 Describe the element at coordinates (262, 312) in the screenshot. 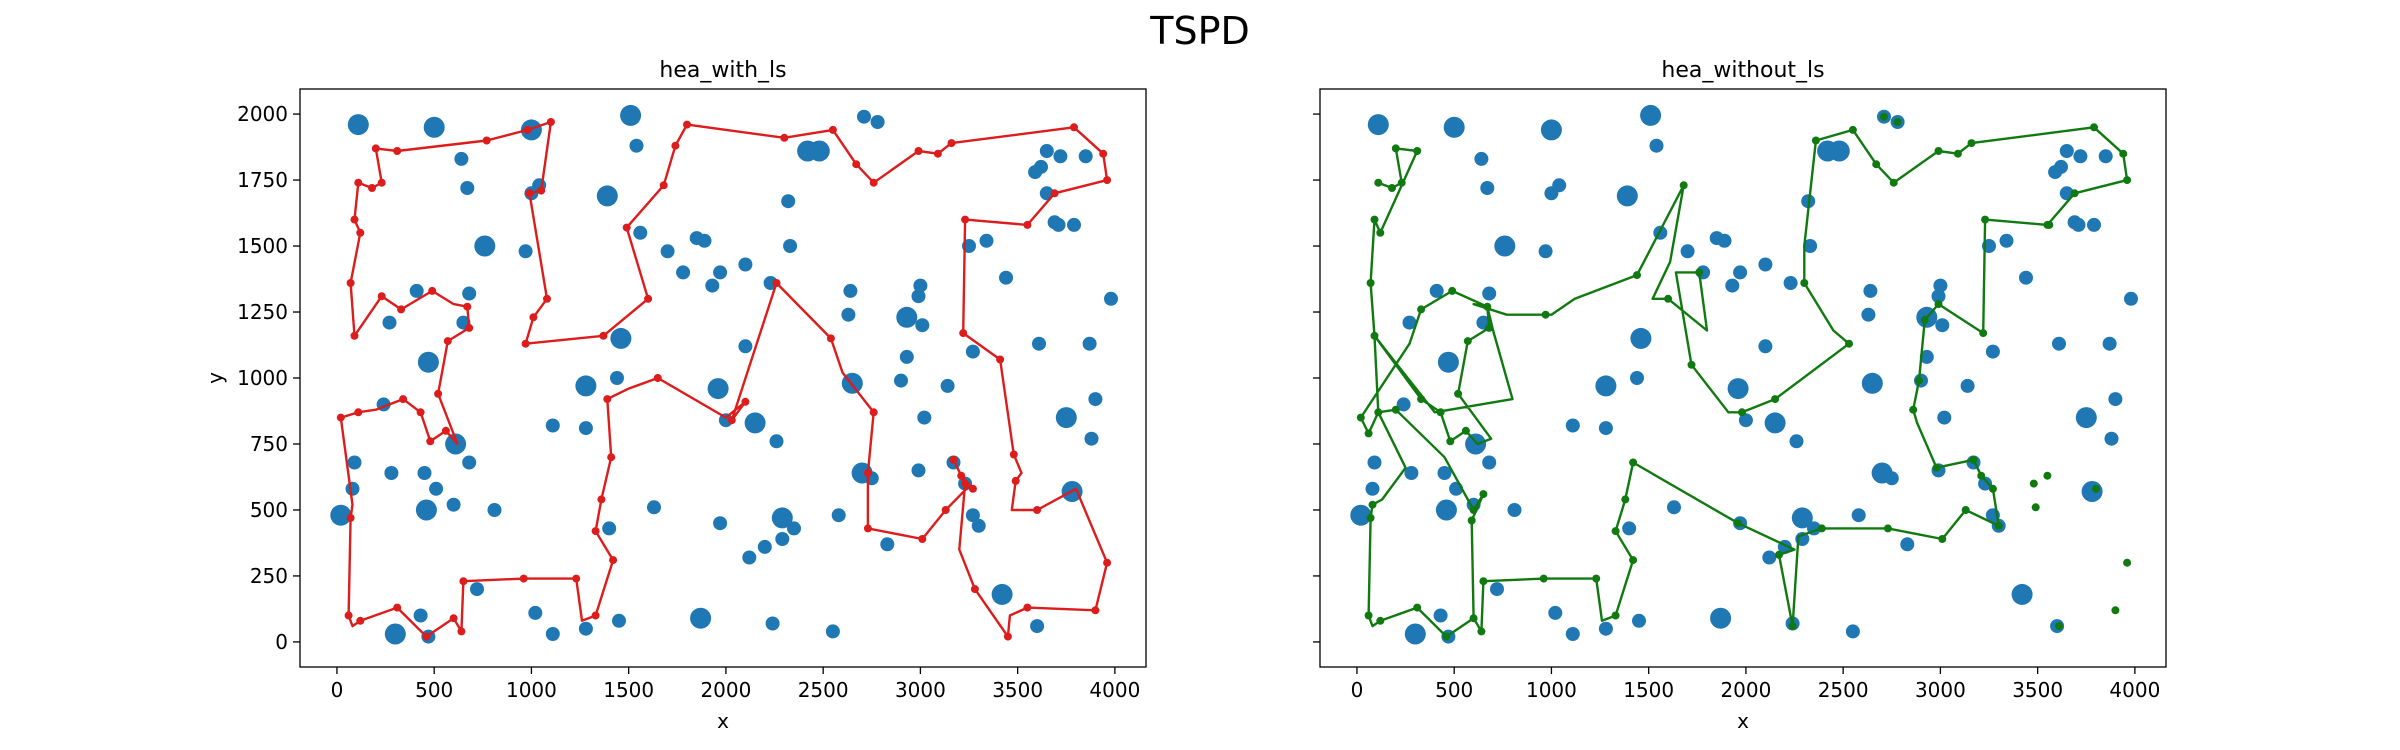

I see `y-tick-label: 1250` at that location.